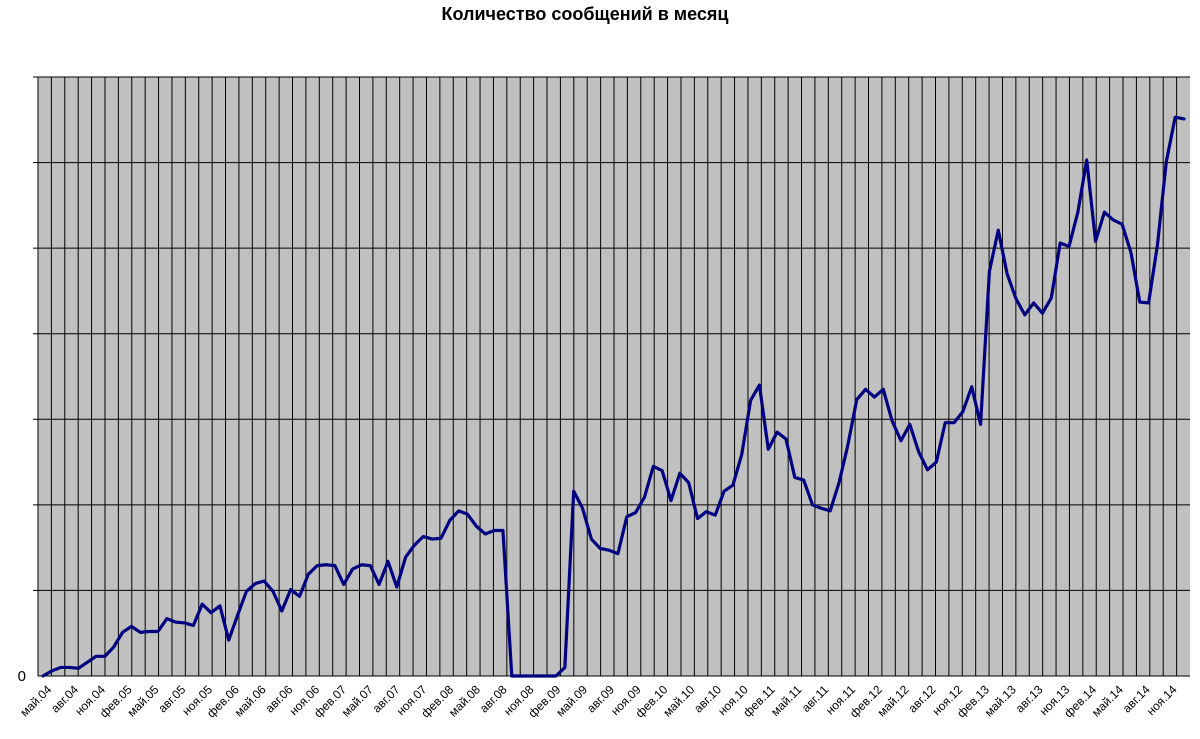 The image size is (1200, 739). What do you see at coordinates (35, 700) in the screenshot?
I see `x-tick-label: май.04` at bounding box center [35, 700].